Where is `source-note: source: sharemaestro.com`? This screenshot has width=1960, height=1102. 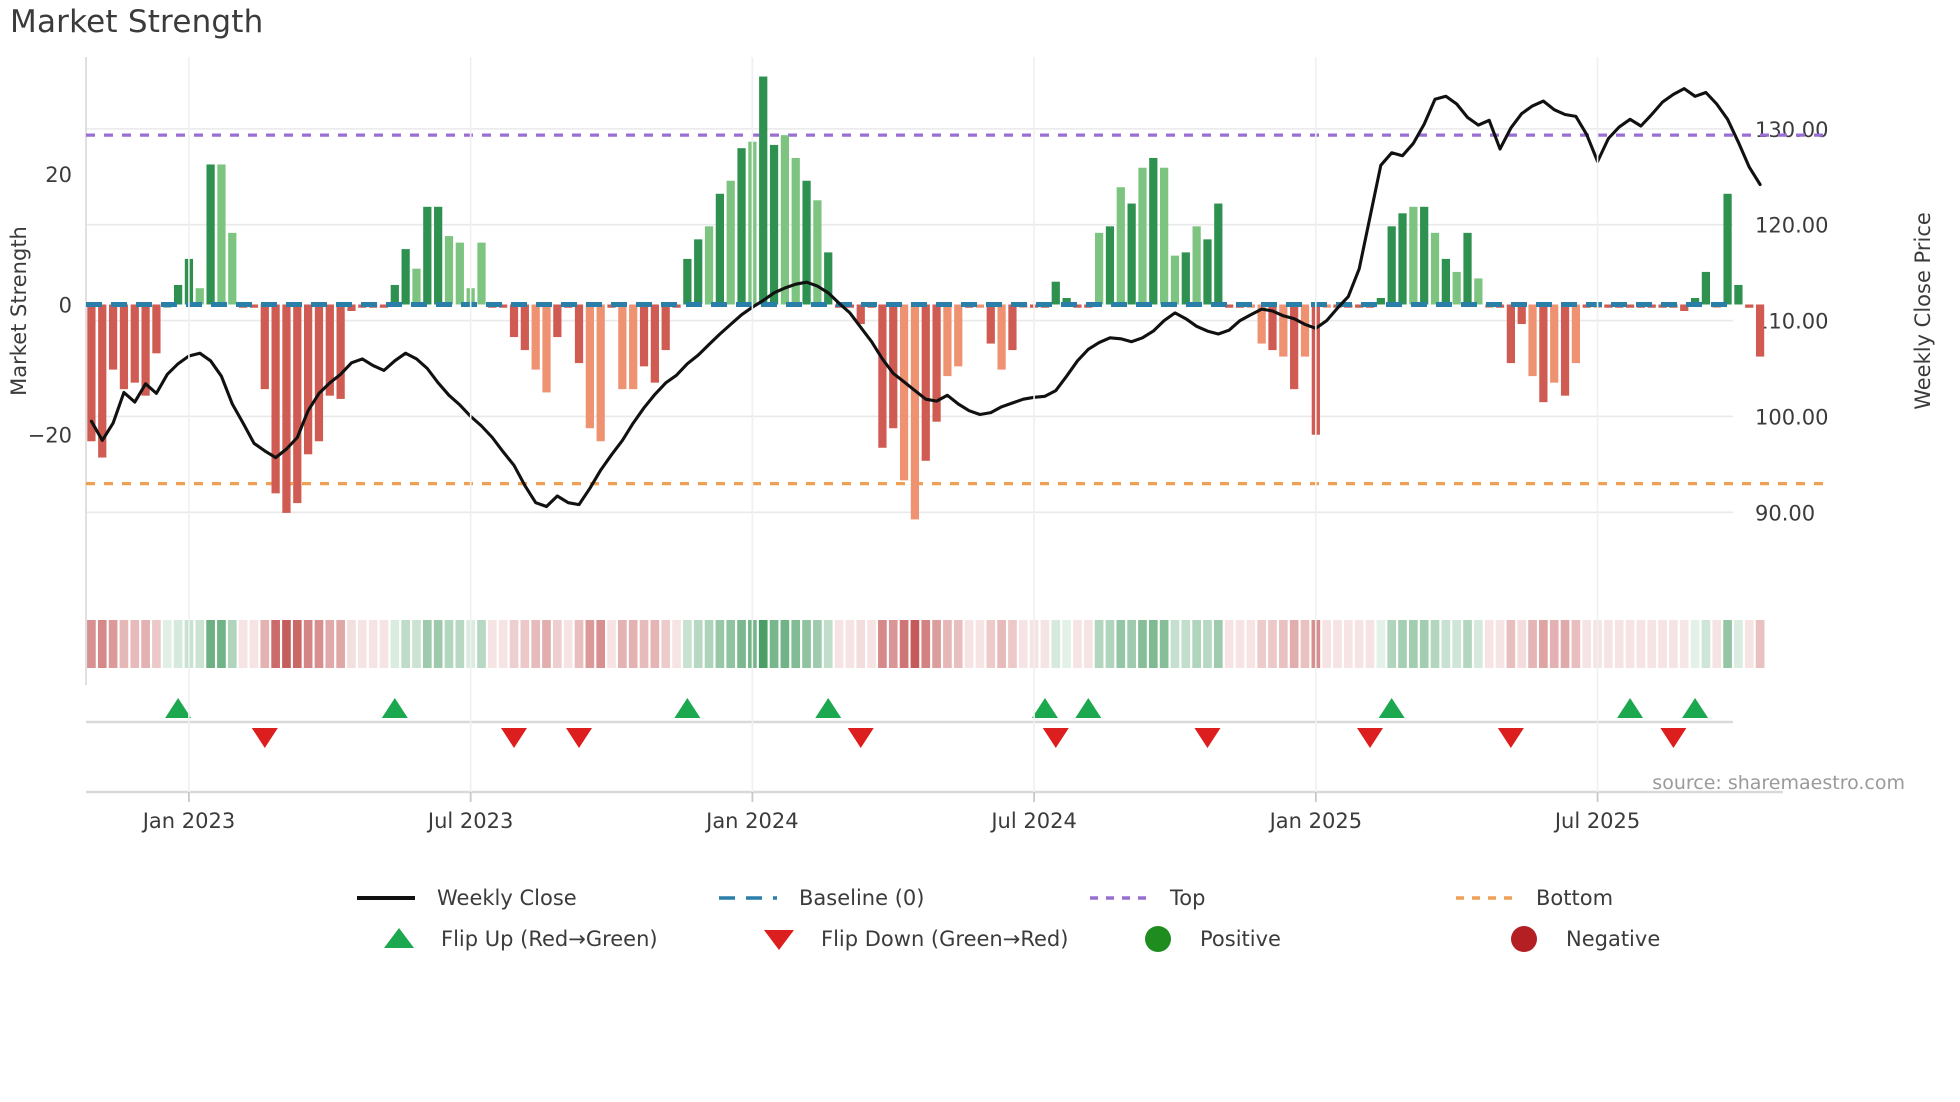
source-note: source: sharemaestro.com is located at coordinates (1778, 783).